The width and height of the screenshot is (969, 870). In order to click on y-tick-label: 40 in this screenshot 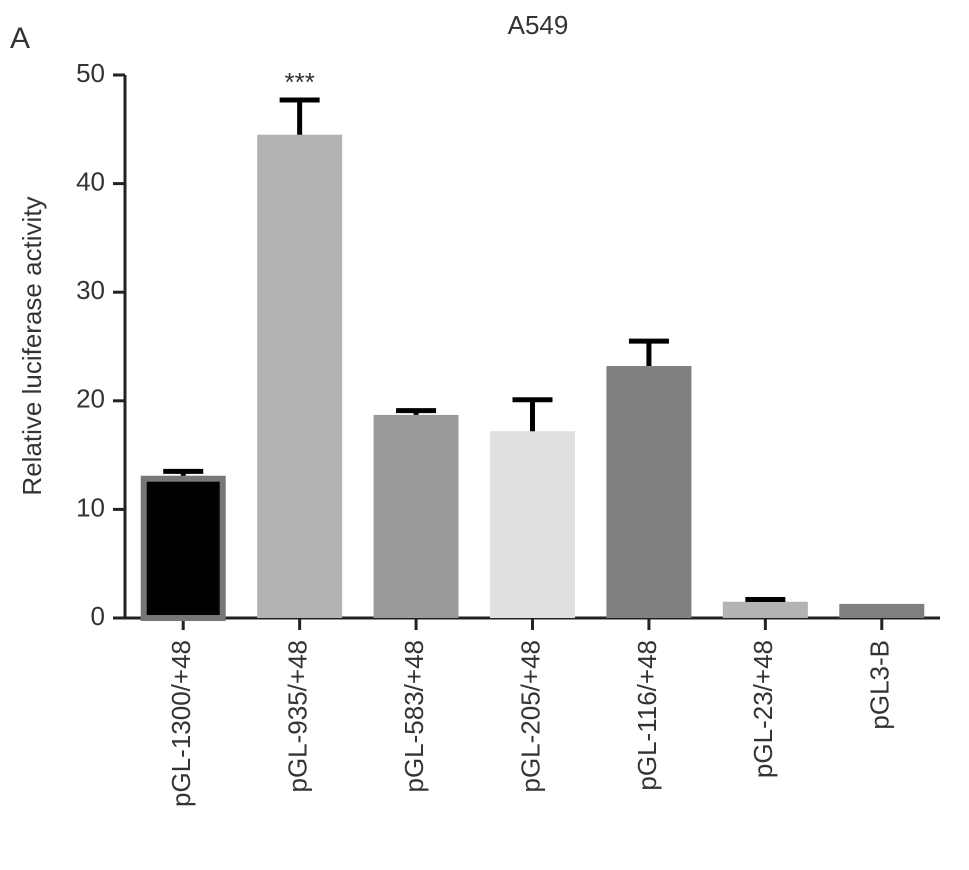, I will do `click(90, 181)`.